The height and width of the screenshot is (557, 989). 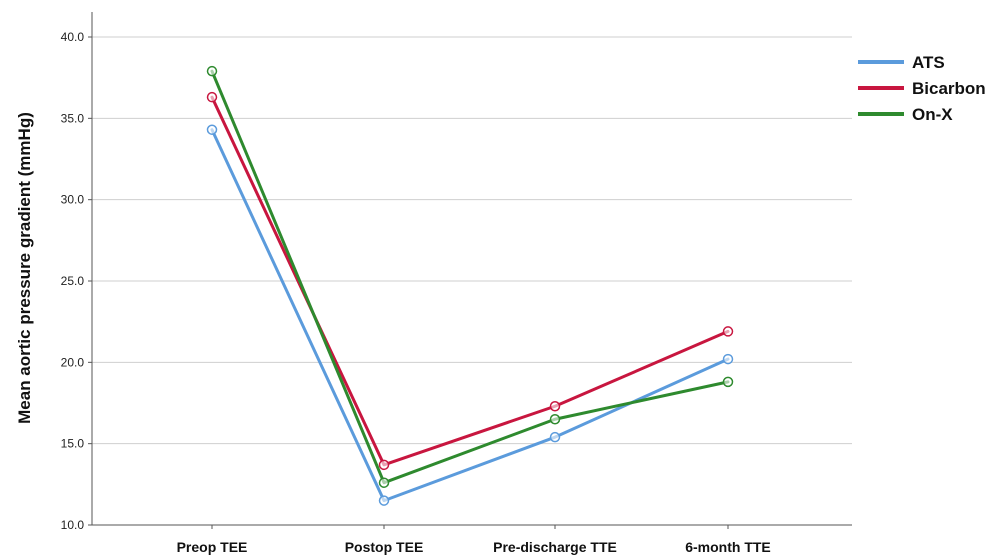 I want to click on y-tick-label: 35.0, so click(x=73, y=118).